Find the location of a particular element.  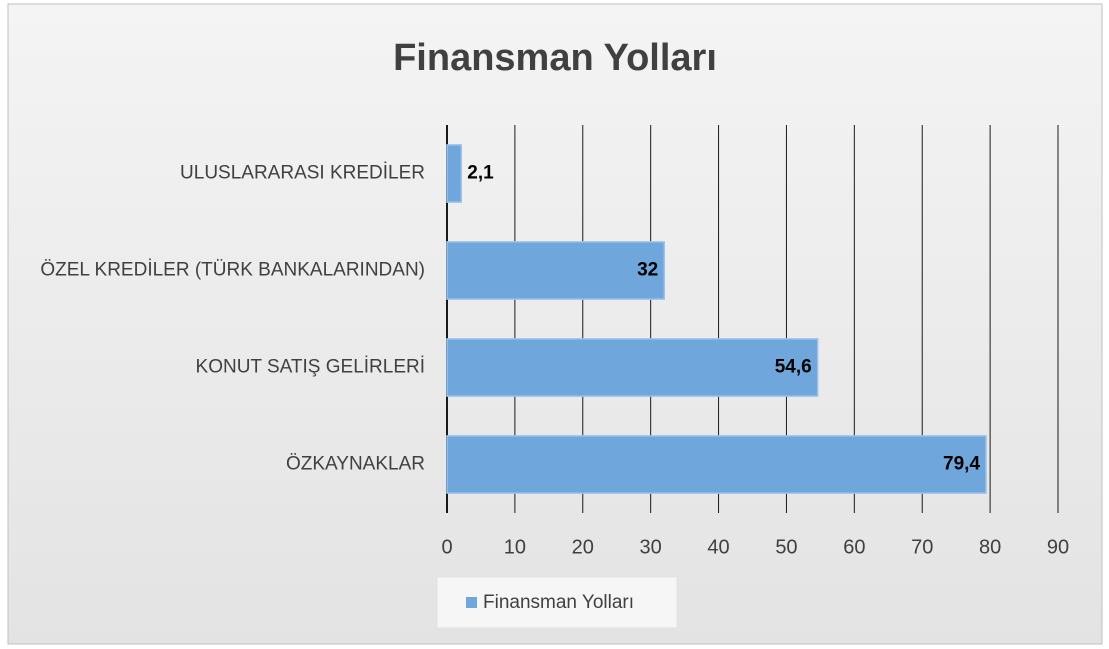

data-label: 32 is located at coordinates (647, 270).